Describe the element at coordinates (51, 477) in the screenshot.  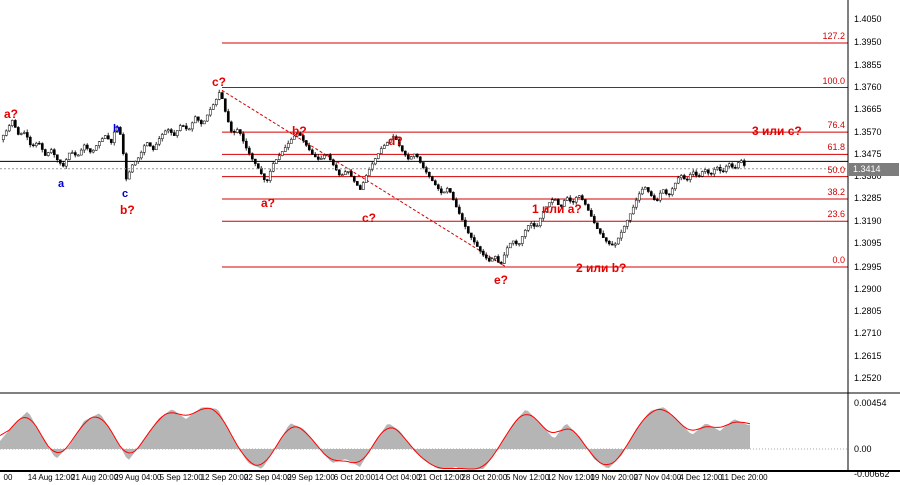
I see `time-tick-label: 14 Aug 12:00` at that location.